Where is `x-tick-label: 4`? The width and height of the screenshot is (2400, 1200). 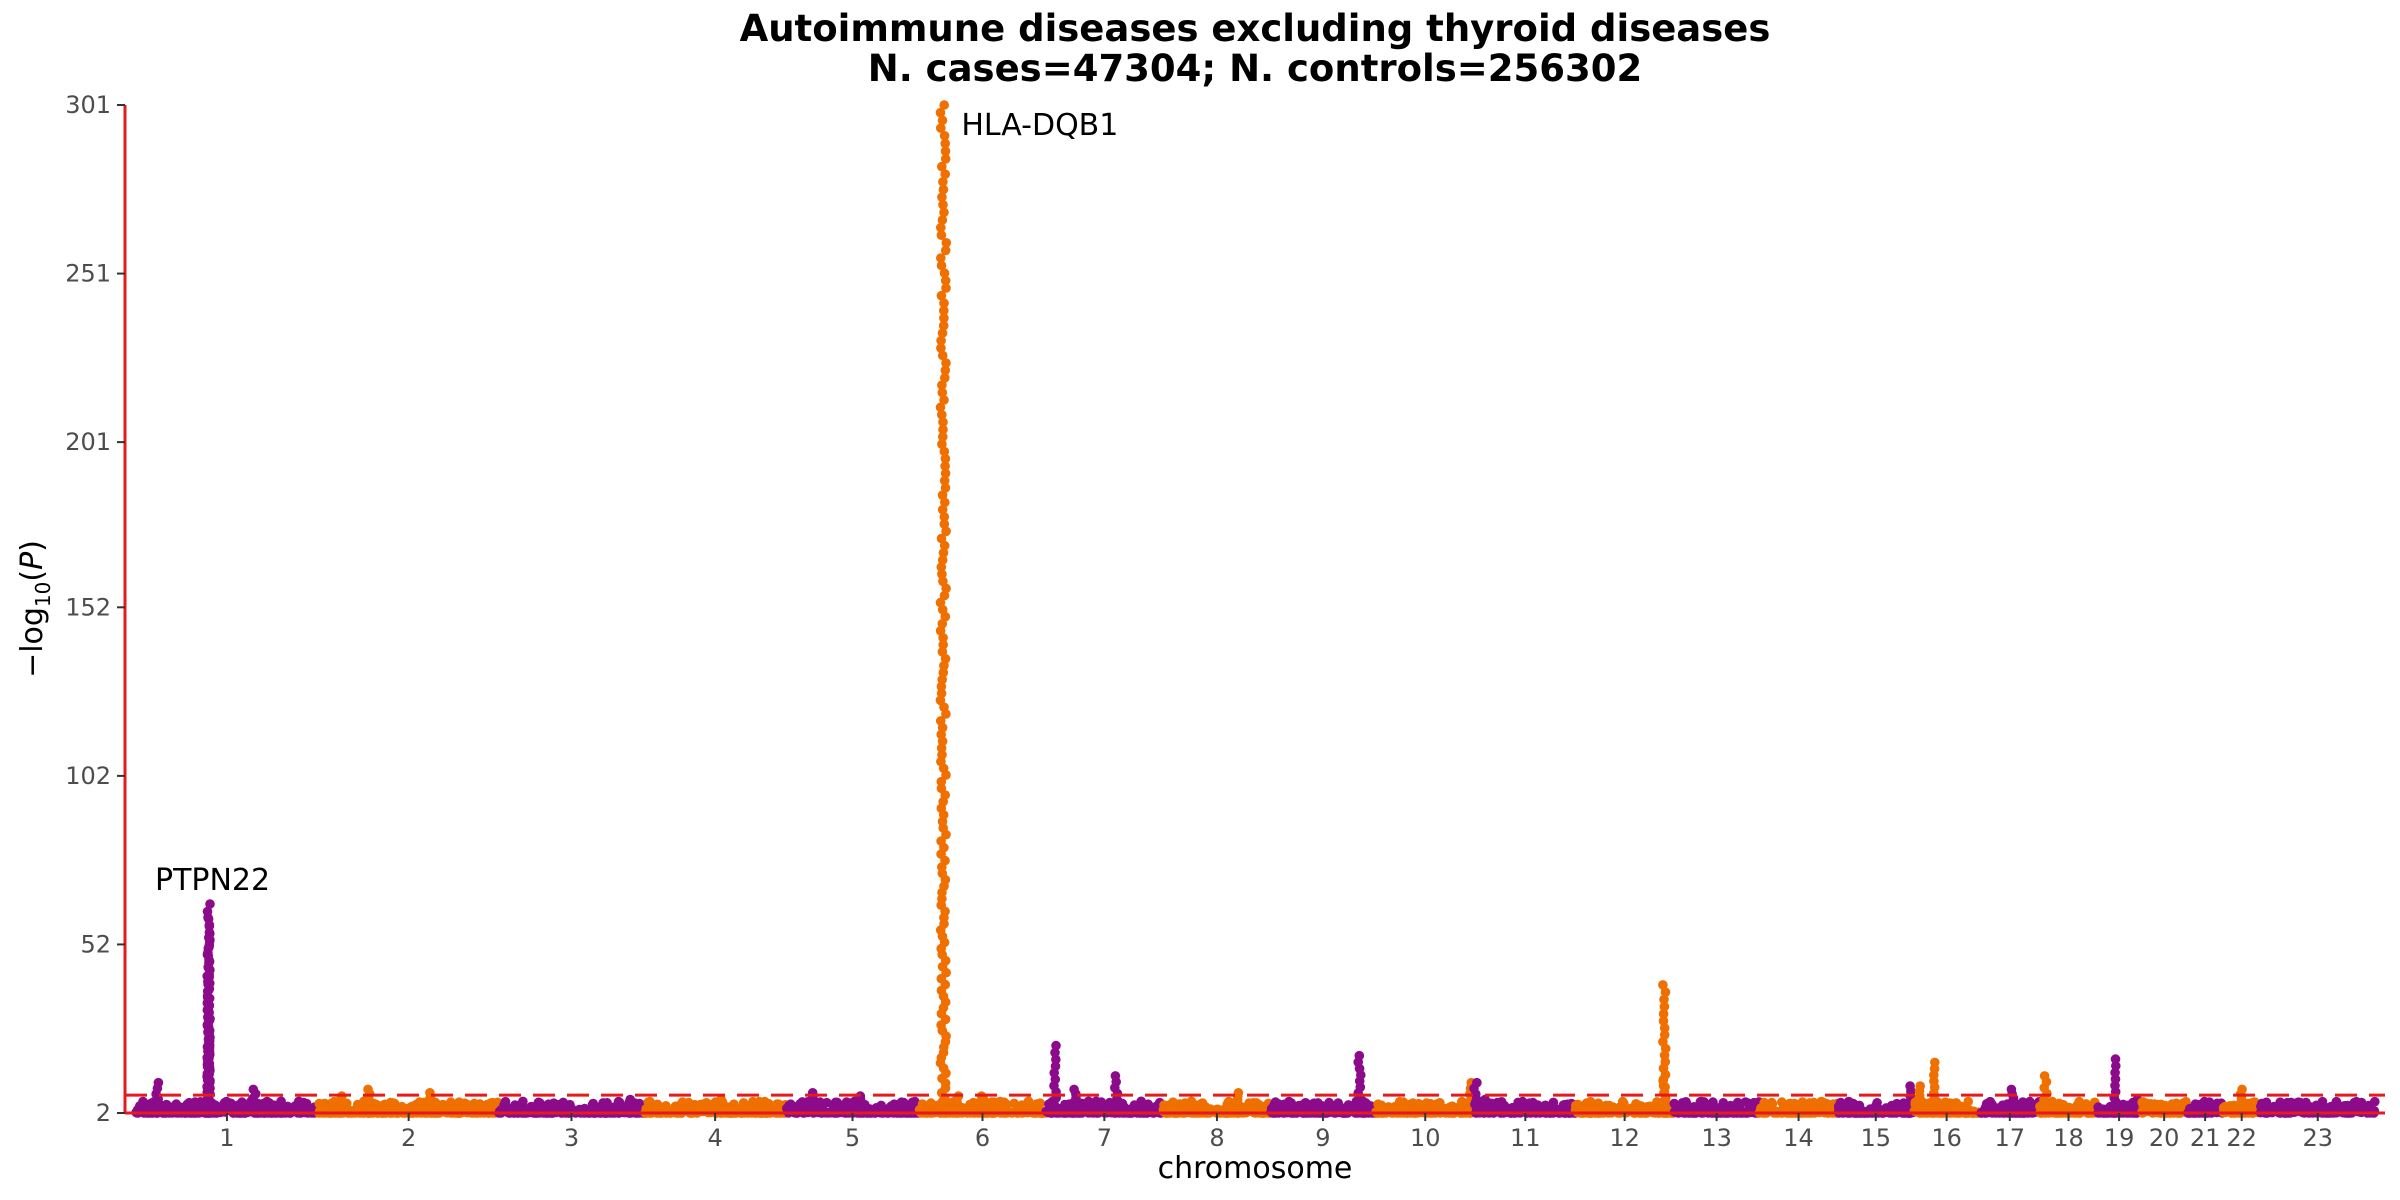
x-tick-label: 4 is located at coordinates (714, 1138).